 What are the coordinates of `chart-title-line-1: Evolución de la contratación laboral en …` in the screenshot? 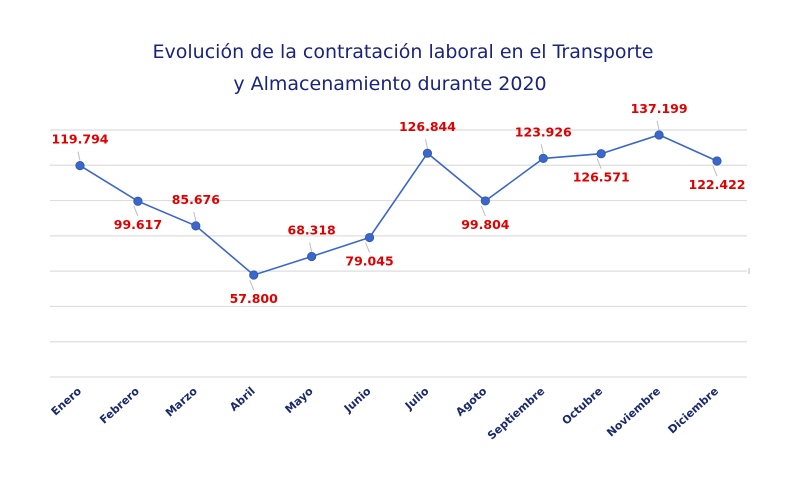 It's located at (403, 52).